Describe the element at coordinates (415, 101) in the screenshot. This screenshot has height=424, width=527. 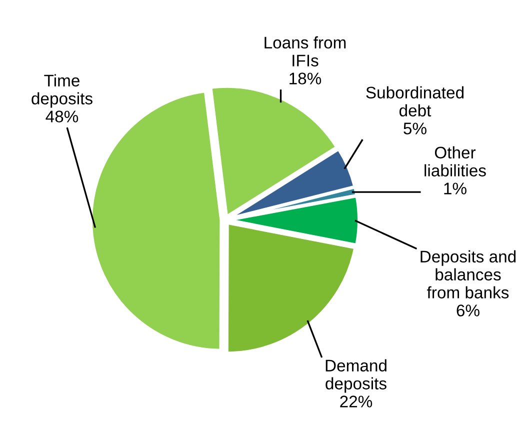
I see `slice-label: Subordinated debt` at that location.